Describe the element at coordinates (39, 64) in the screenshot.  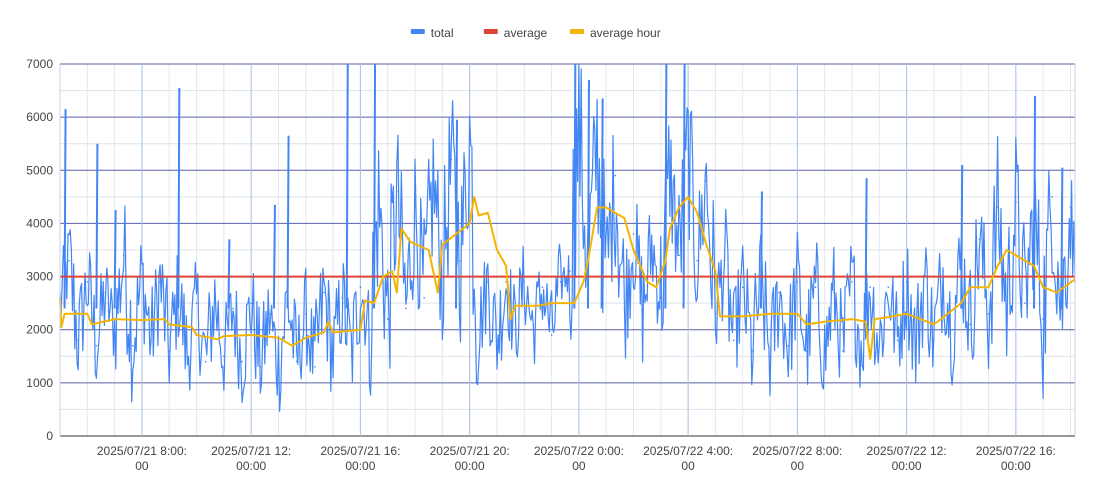
I see `y-tick-label: 7000` at that location.